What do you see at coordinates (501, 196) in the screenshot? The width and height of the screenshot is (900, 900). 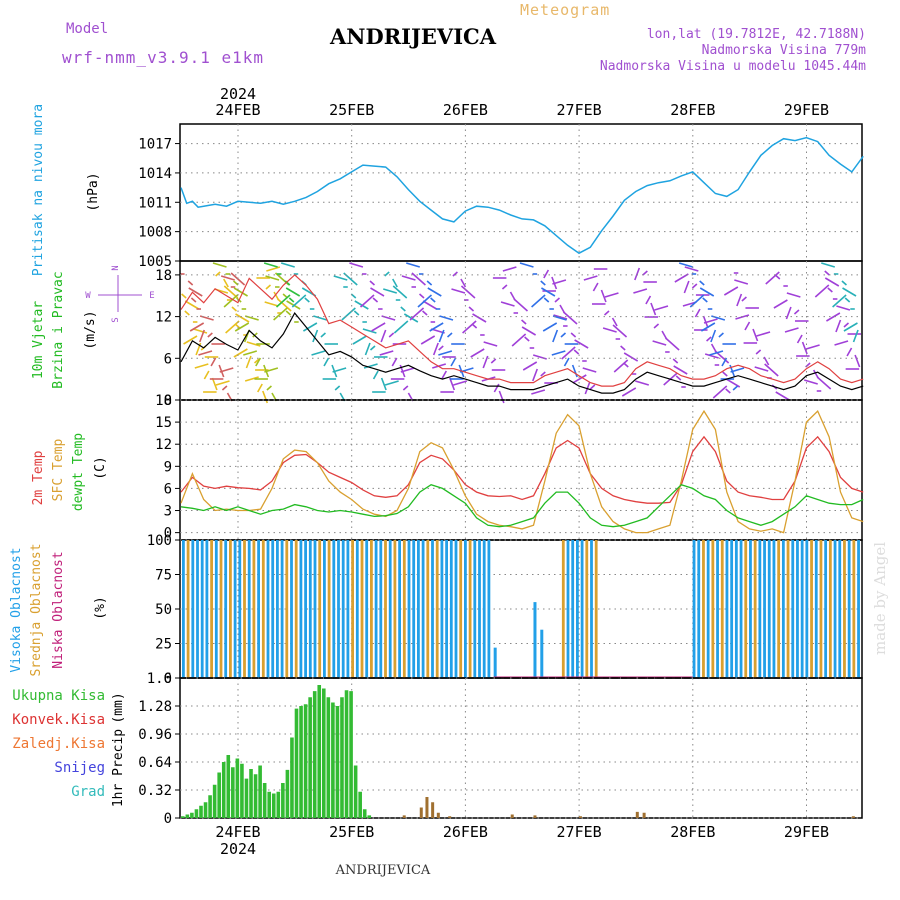 I see `pressure-panel: 1005 1008 1011 1014 1017` at bounding box center [501, 196].